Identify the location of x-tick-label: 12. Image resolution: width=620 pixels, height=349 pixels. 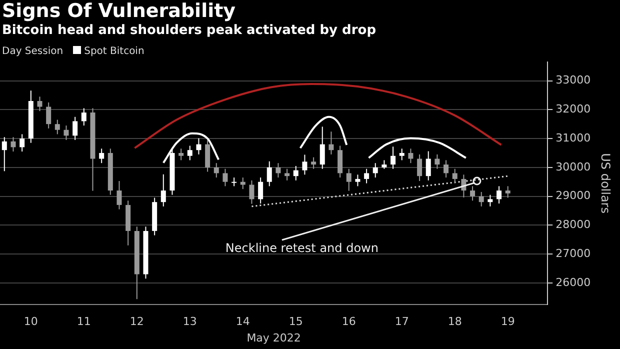
(137, 321).